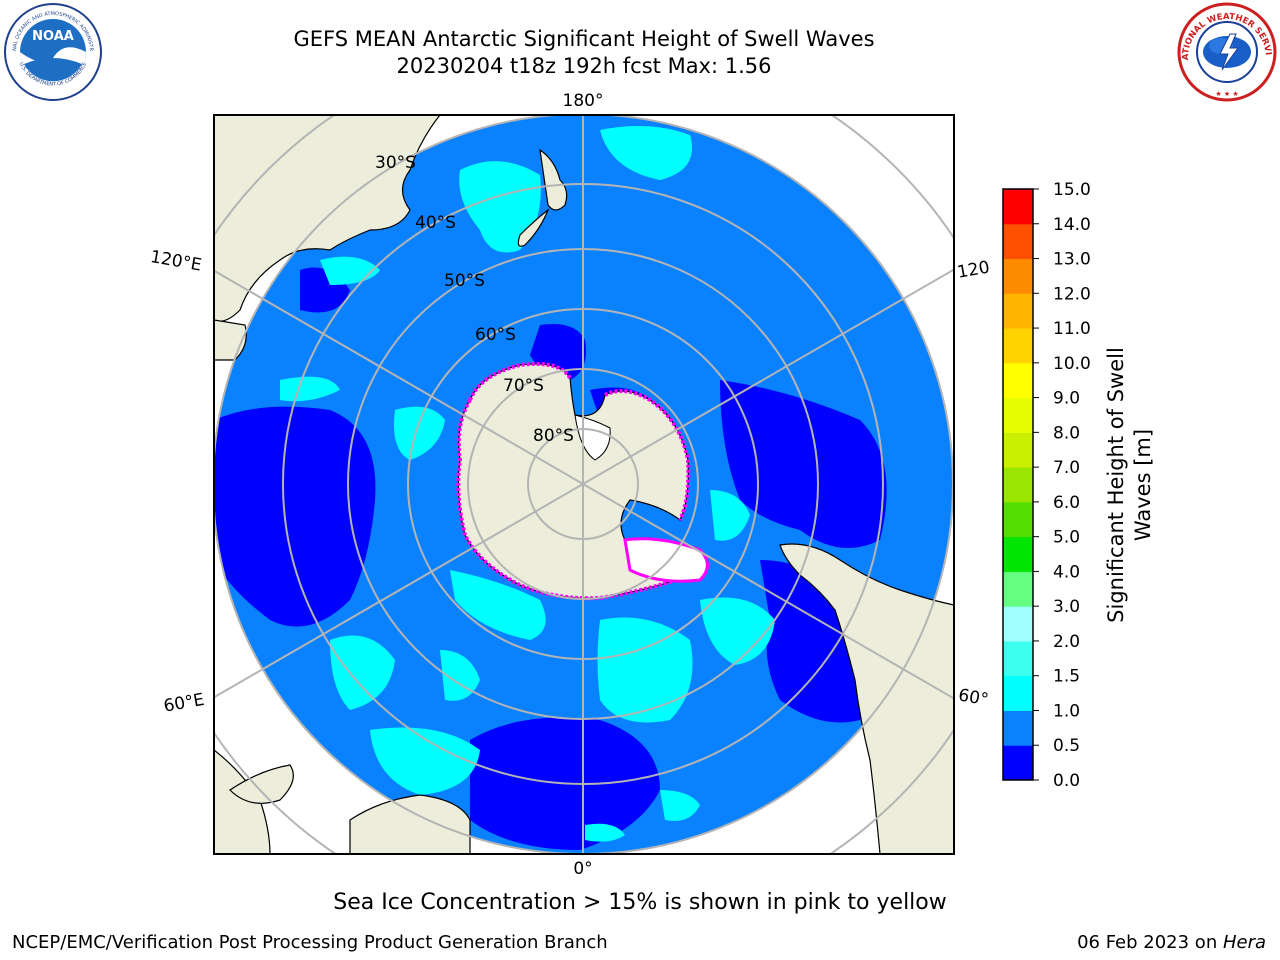 Image resolution: width=1280 pixels, height=960 pixels. I want to click on lat-label-30s: 30°S, so click(395, 163).